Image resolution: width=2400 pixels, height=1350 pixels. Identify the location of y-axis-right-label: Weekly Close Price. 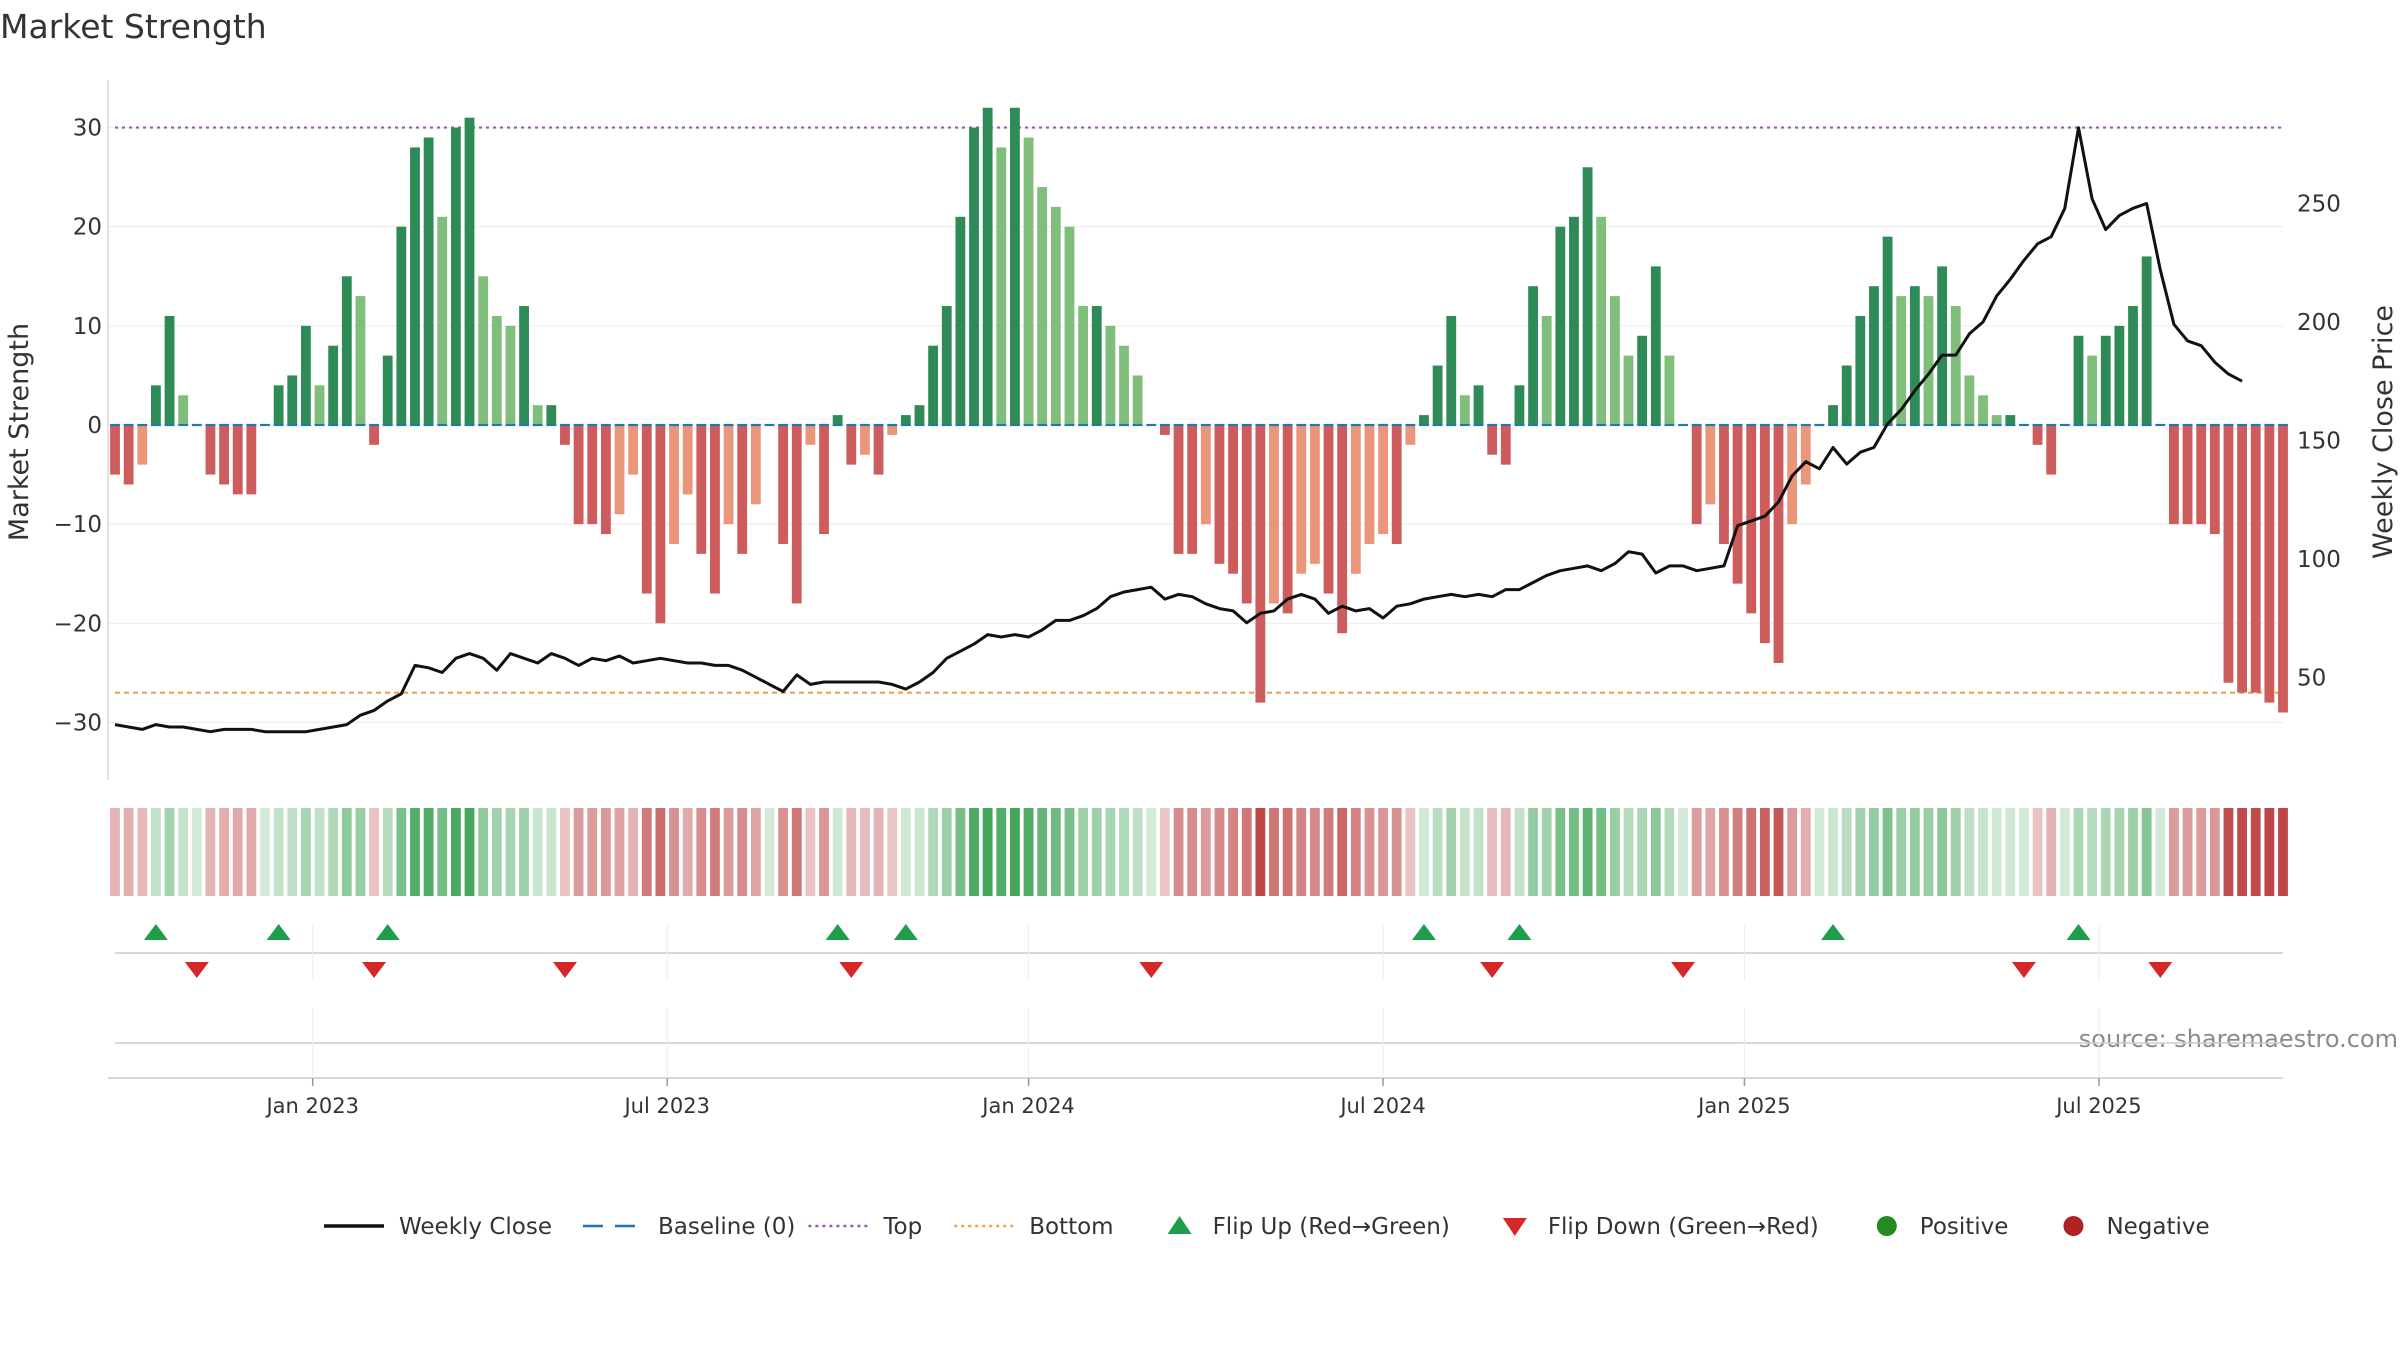
(2383, 432).